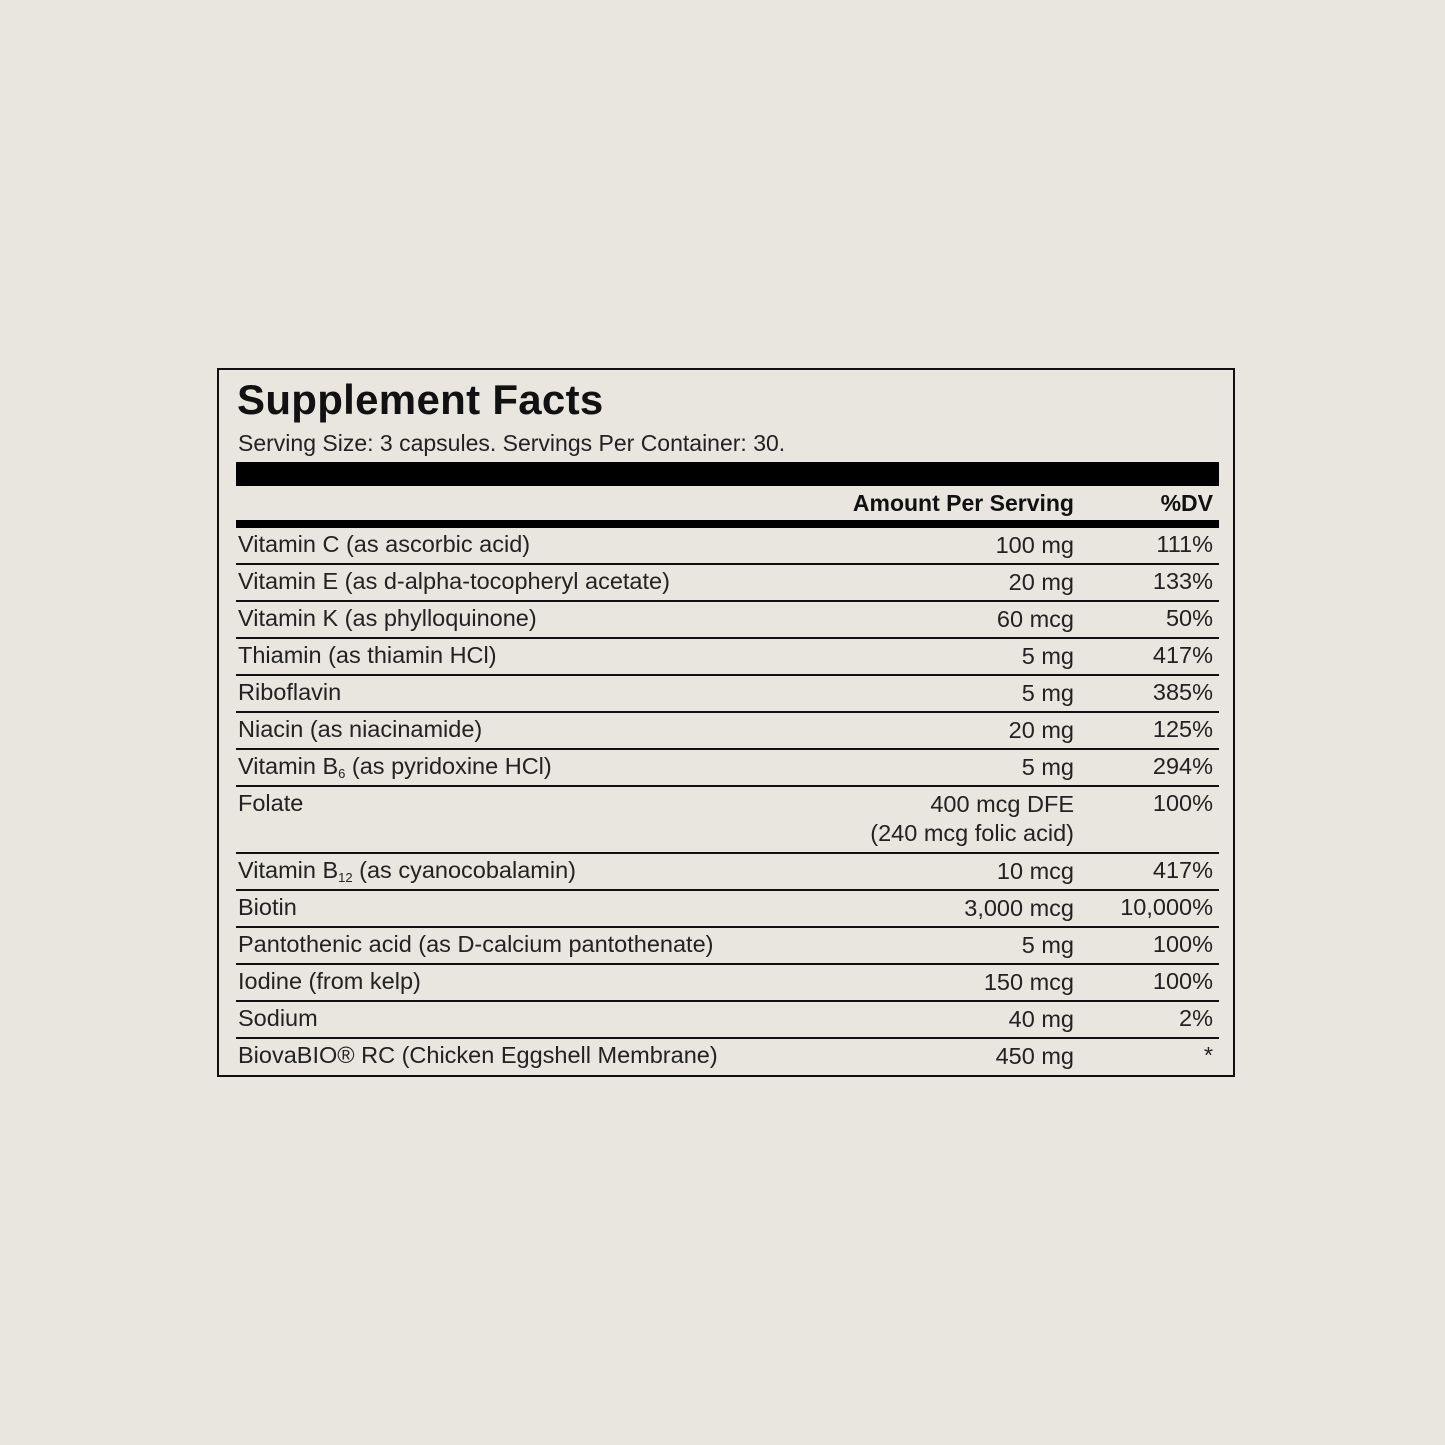 The image size is (1445, 1445). Describe the element at coordinates (420, 399) in the screenshot. I see `panel-title: Supplement Facts` at that location.